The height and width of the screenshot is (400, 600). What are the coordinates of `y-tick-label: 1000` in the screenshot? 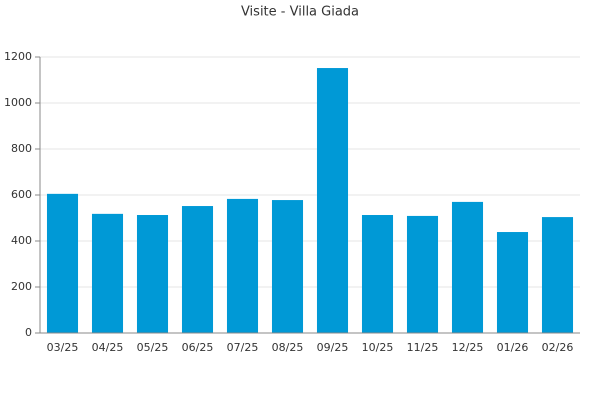 It's located at (18, 102).